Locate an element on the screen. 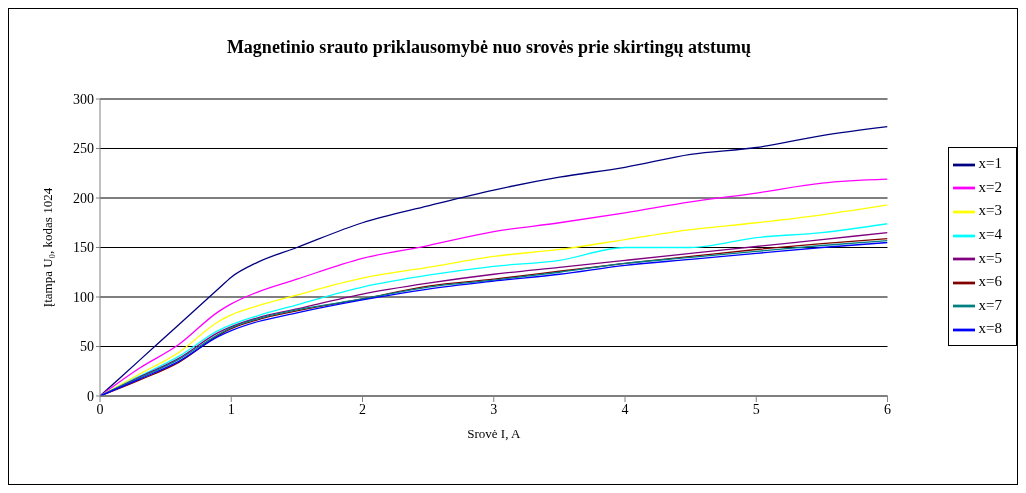 This screenshot has width=1026, height=493. legend-label: x=3 is located at coordinates (990, 210).